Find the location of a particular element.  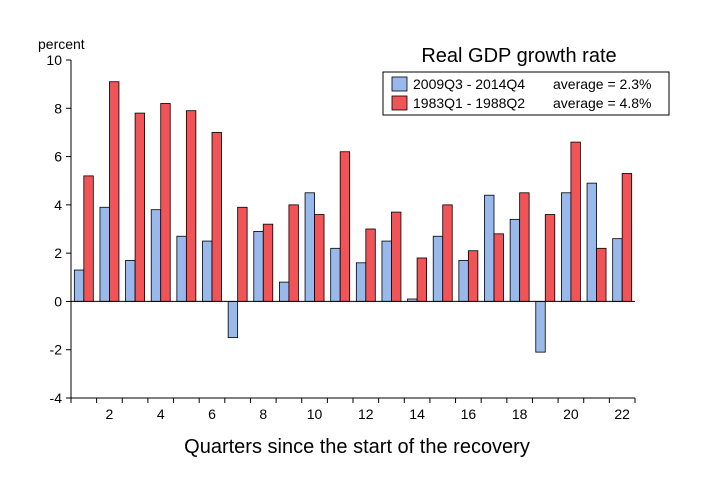

x-tick-label: 18 is located at coordinates (520, 414).